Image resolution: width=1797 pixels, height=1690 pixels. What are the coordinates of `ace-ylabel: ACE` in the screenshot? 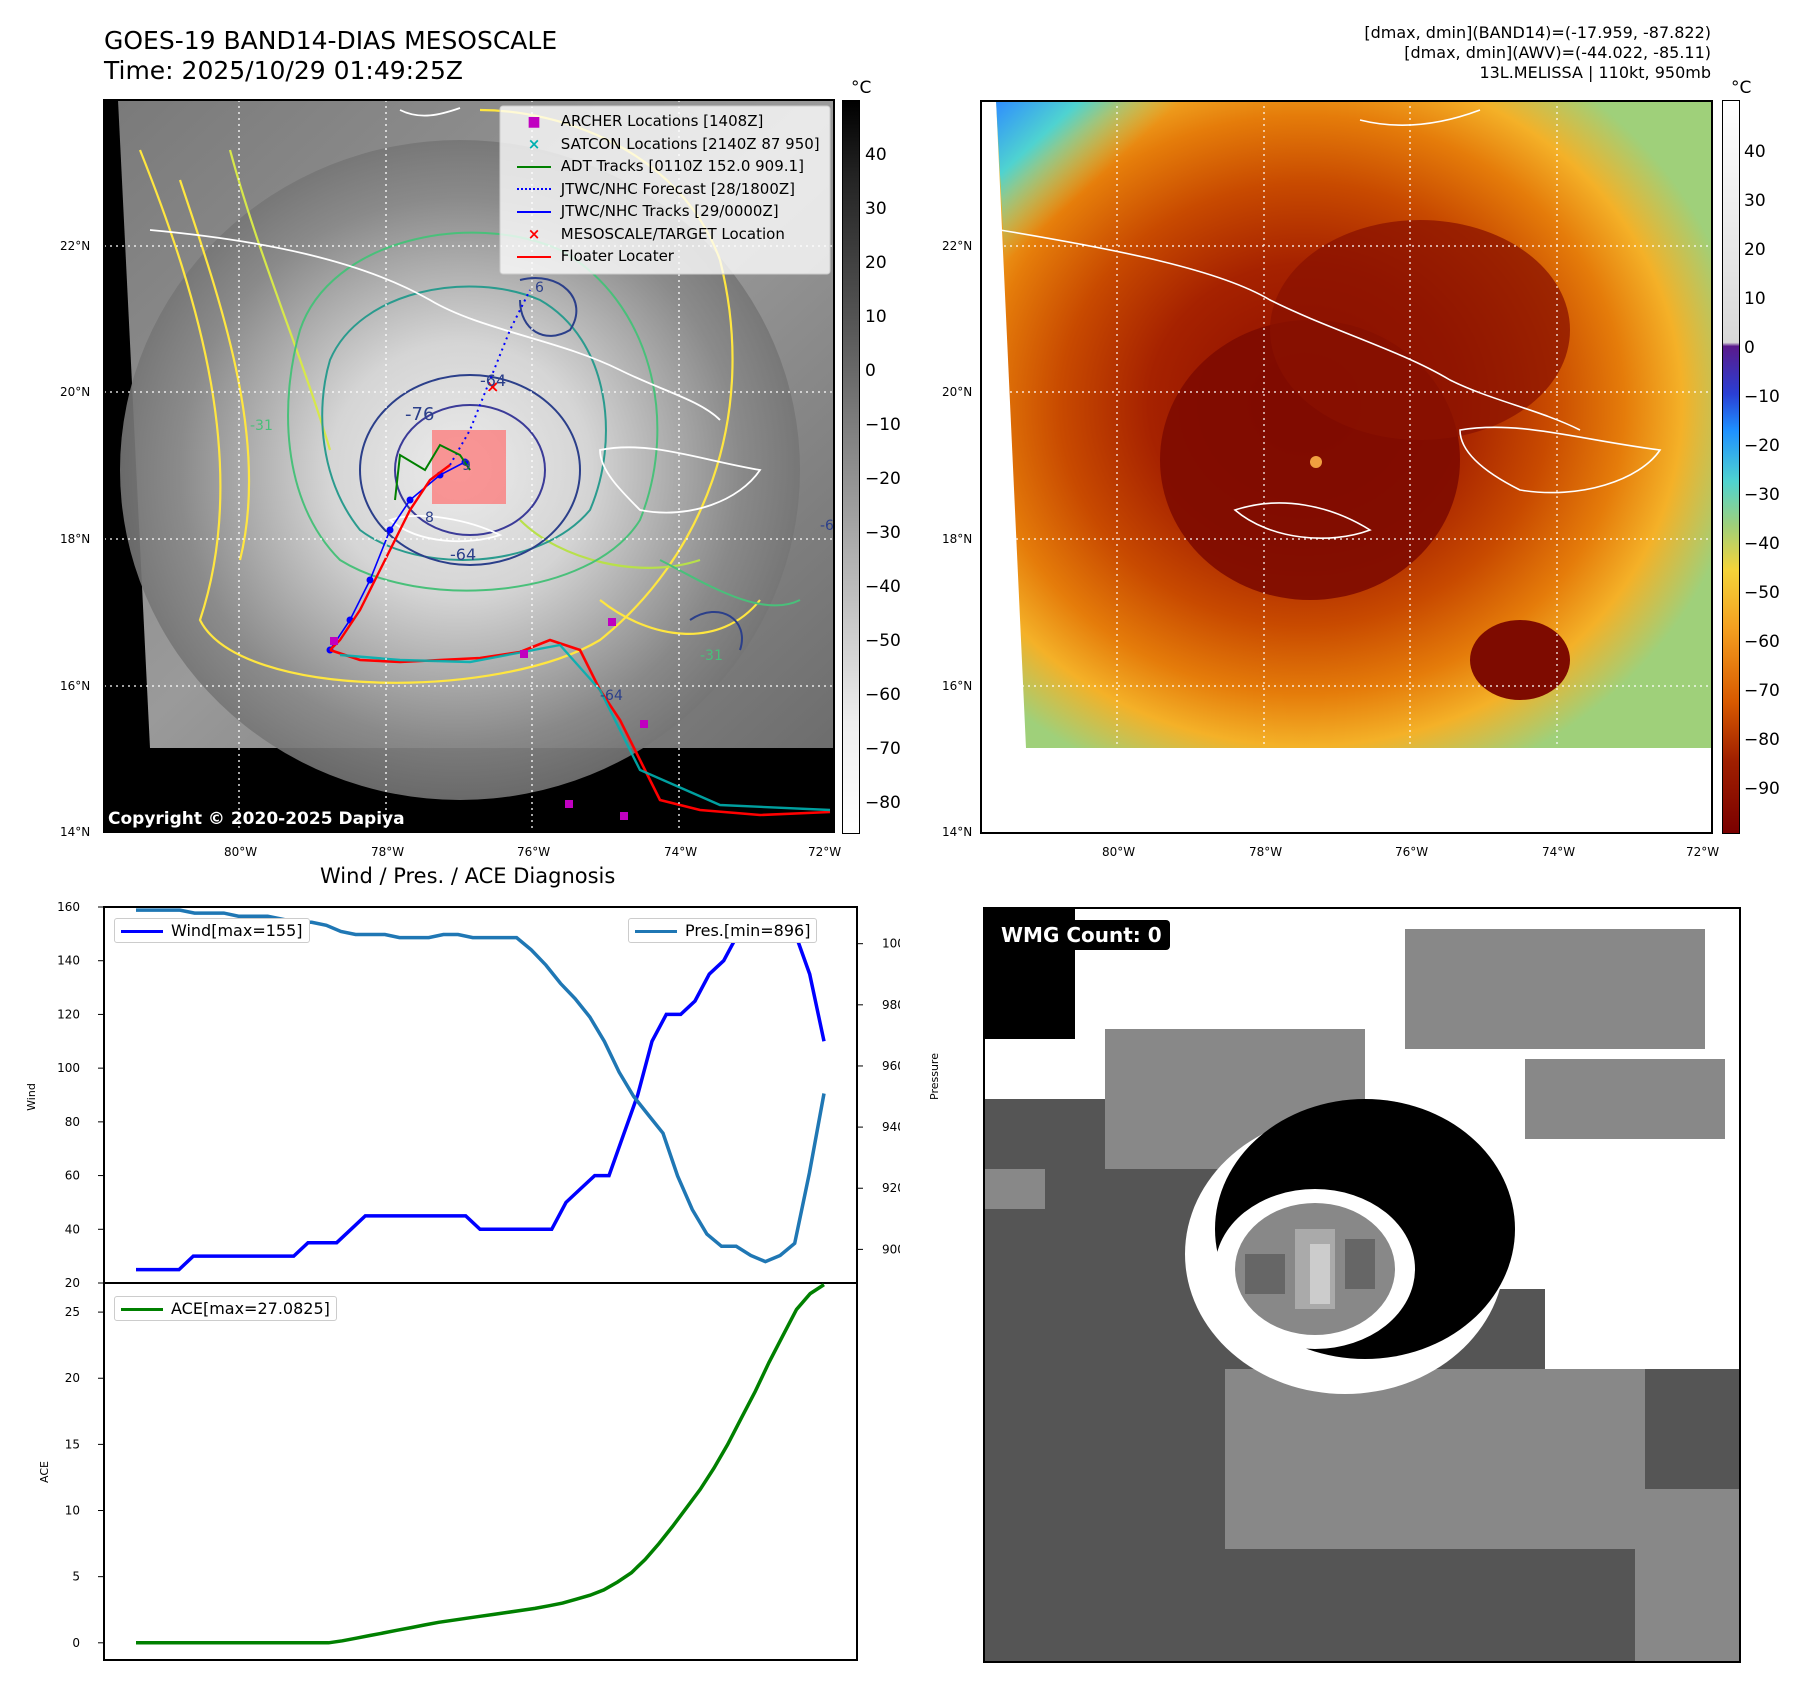 It's located at (44, 1472).